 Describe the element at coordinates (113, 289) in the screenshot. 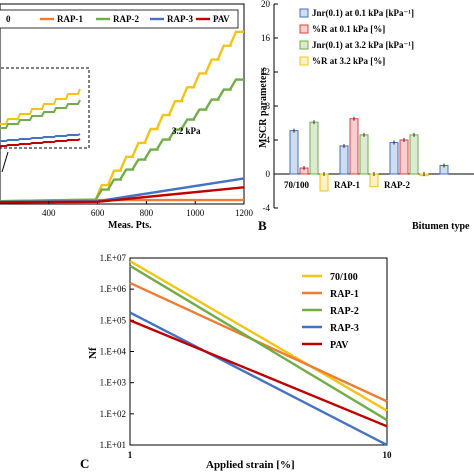

I see `panel-c-y-tick: 1.E+06` at that location.